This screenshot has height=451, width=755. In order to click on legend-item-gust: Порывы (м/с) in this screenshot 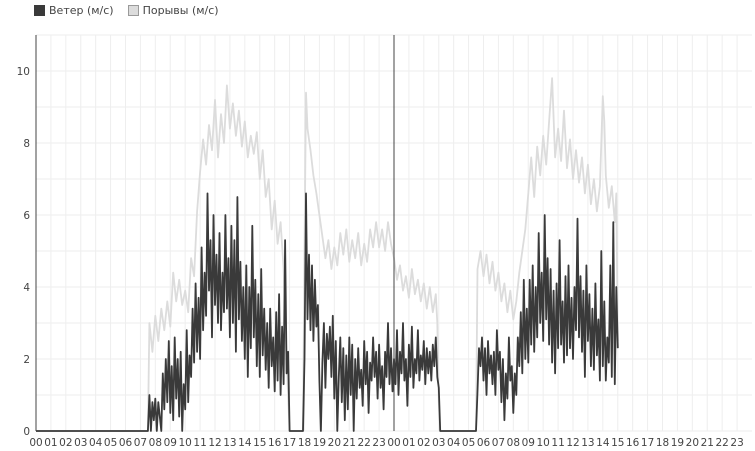, I will do `click(173, 10)`.